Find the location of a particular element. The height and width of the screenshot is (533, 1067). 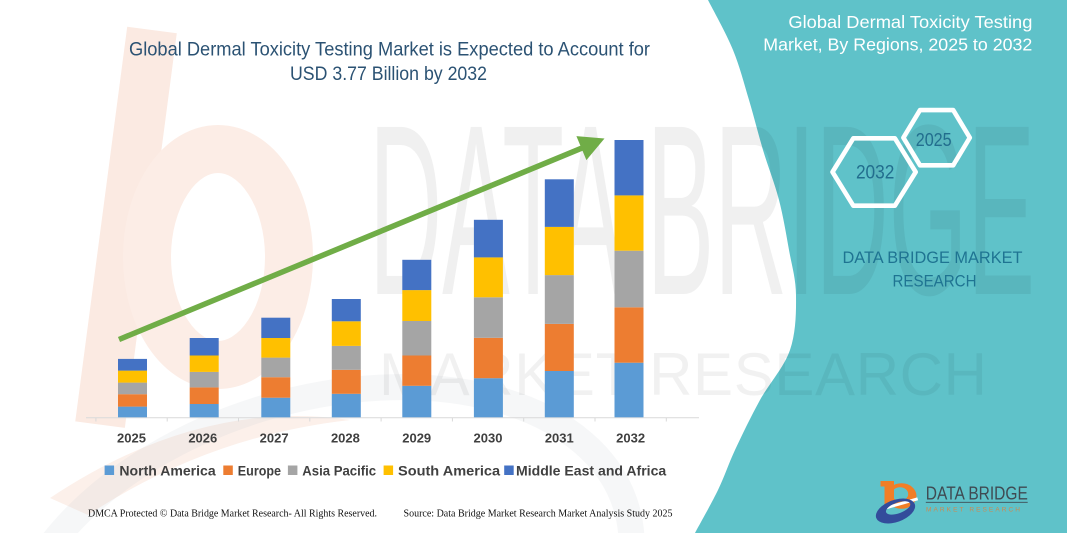

svg-text: South America is located at coordinates (449, 471).